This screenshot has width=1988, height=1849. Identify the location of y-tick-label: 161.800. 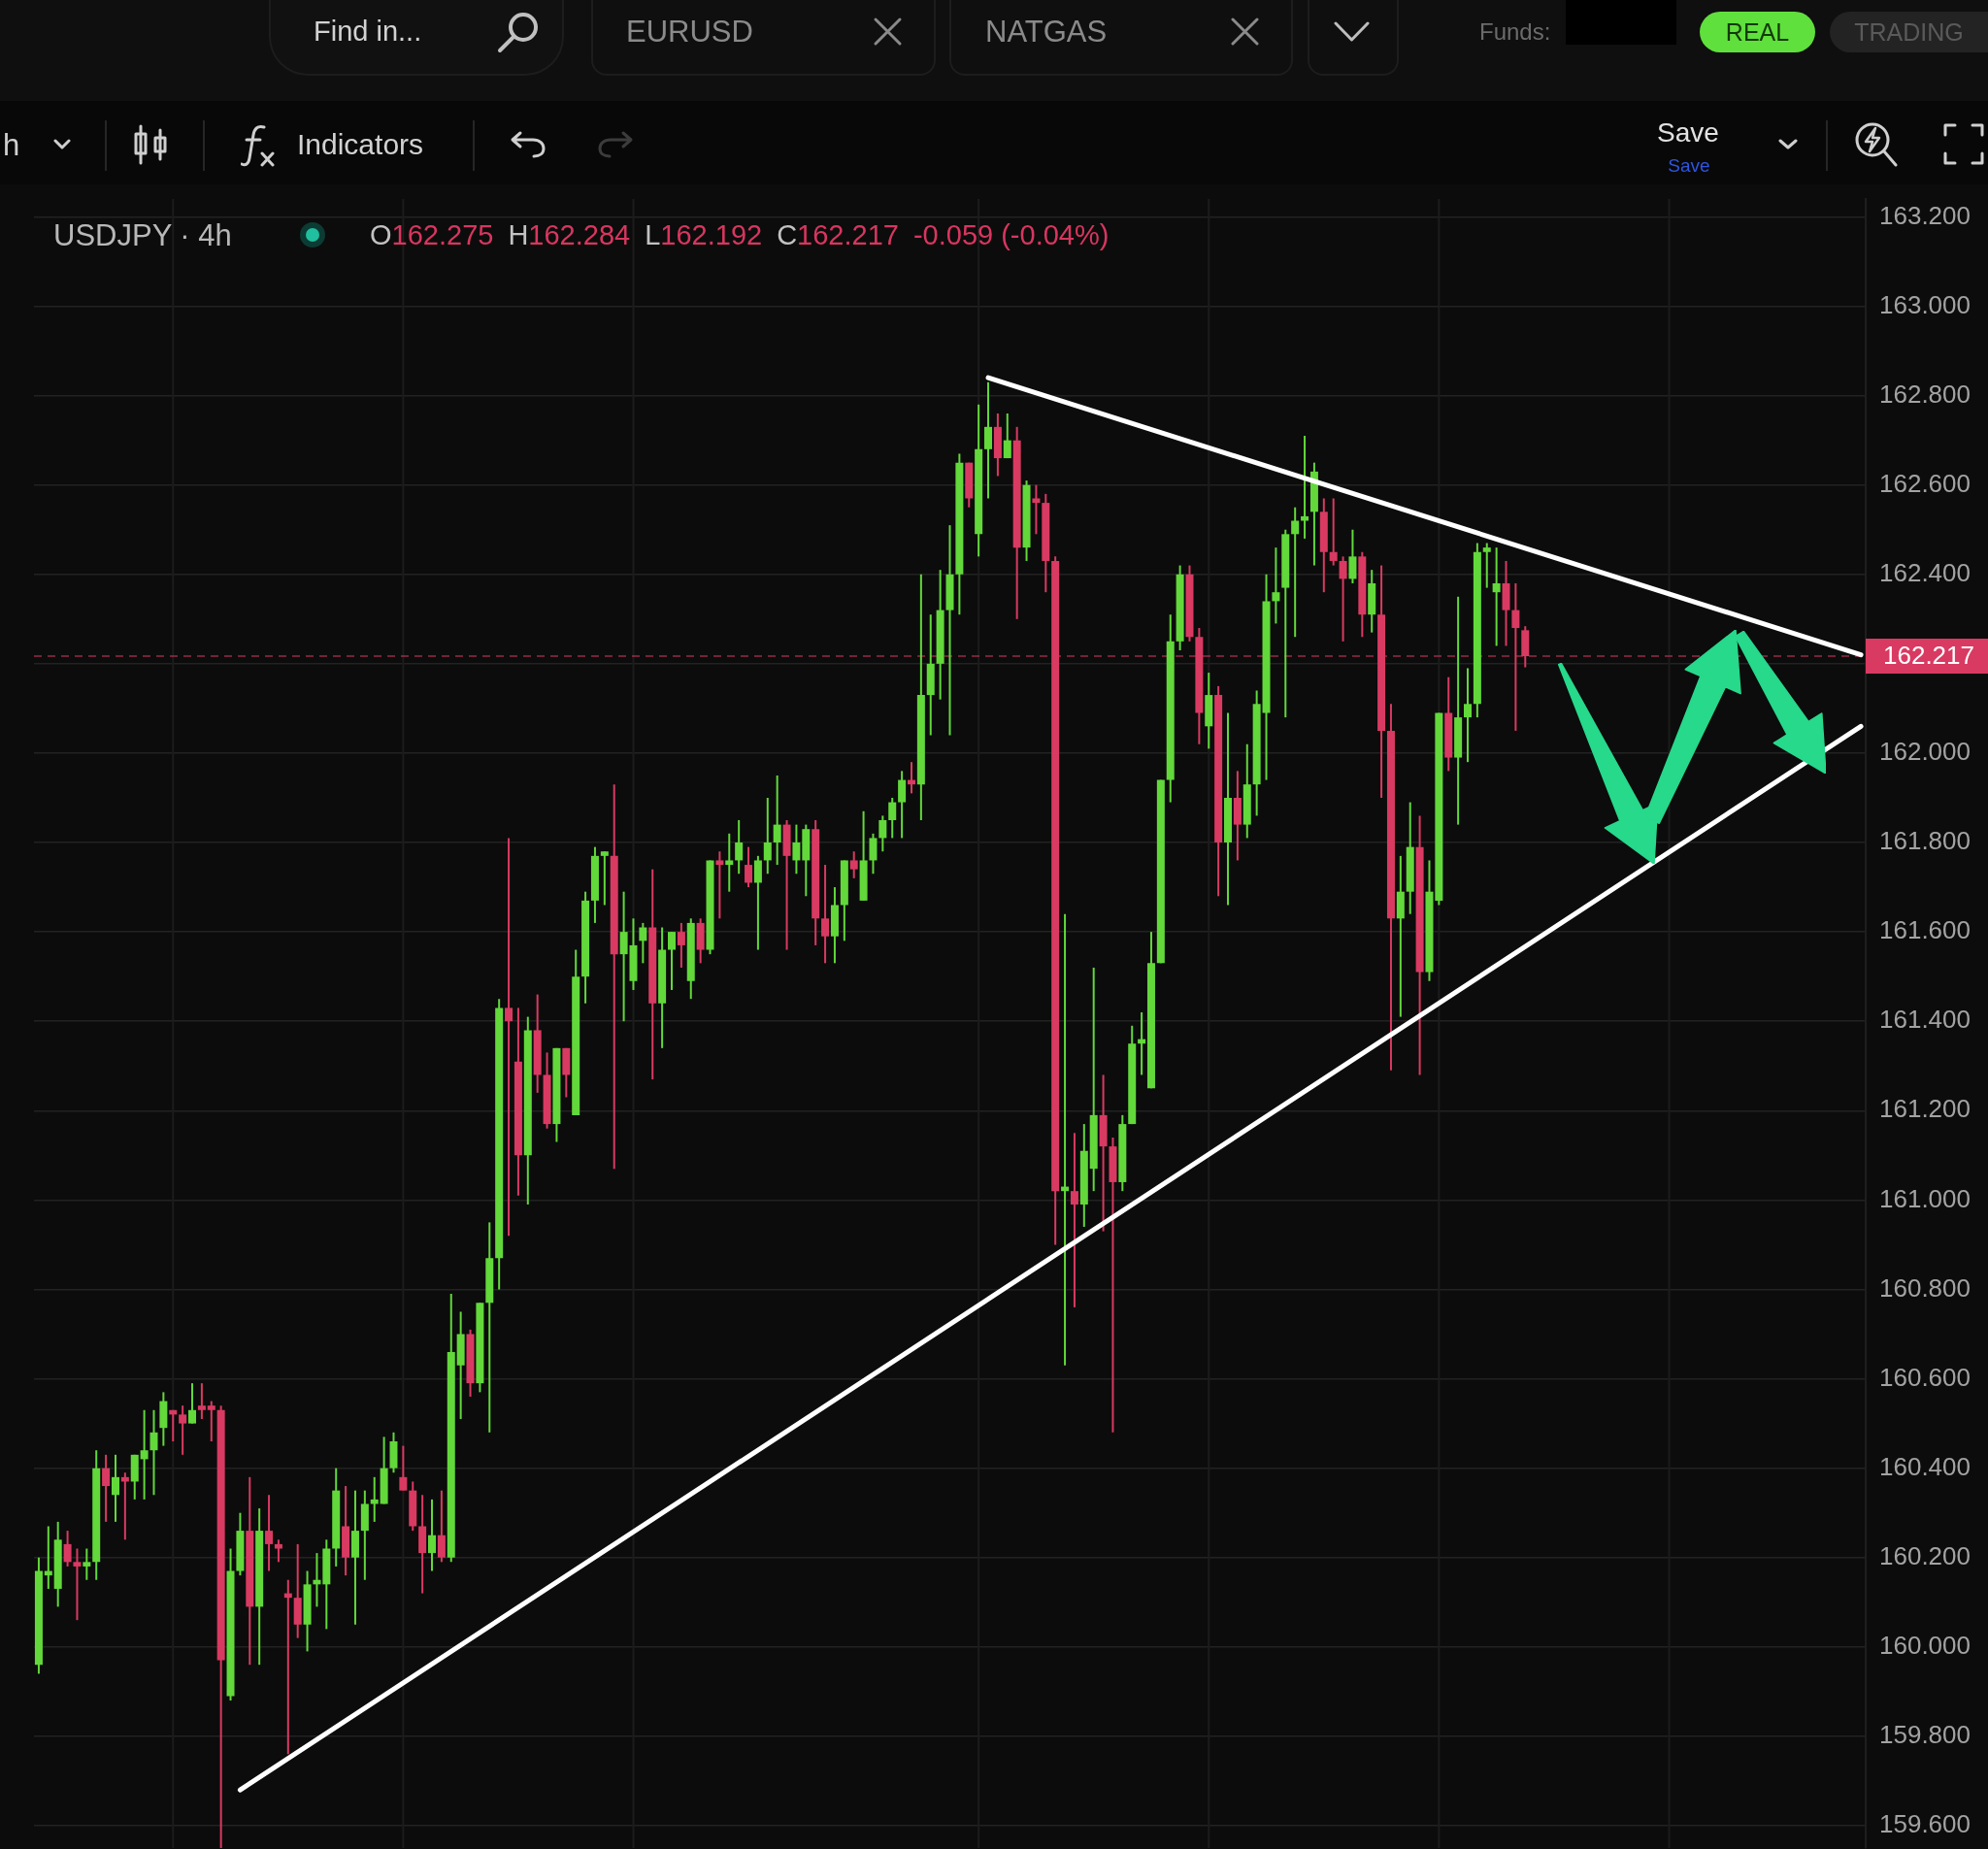
(1925, 841).